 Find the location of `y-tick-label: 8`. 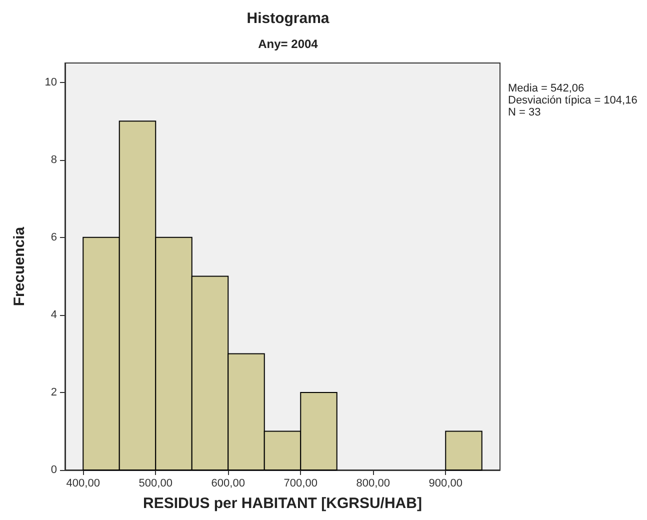

y-tick-label: 8 is located at coordinates (53, 160).